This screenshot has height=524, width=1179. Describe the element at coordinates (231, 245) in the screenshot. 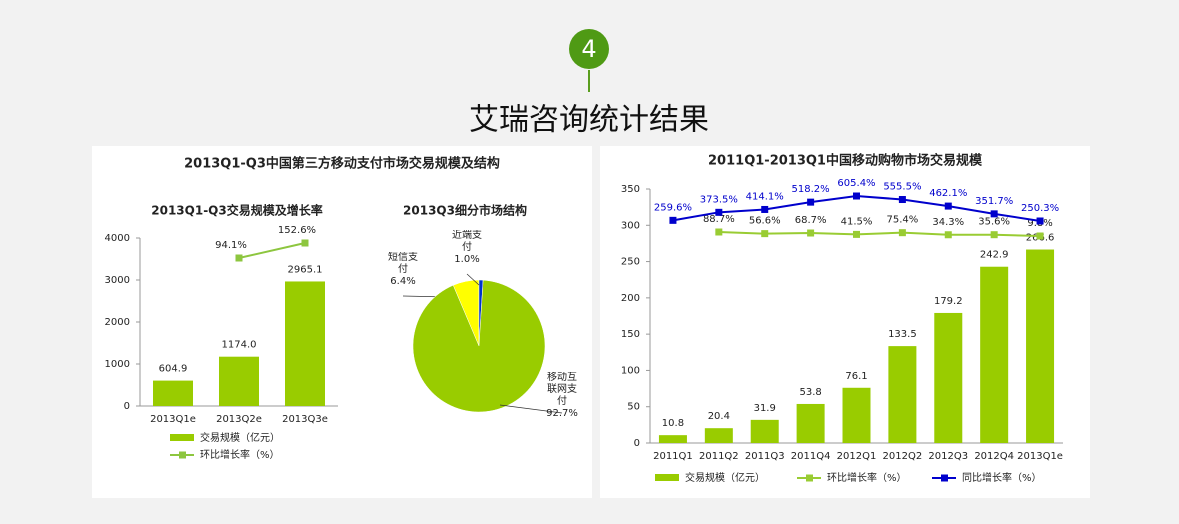

I see `data-label: 94.1%` at that location.